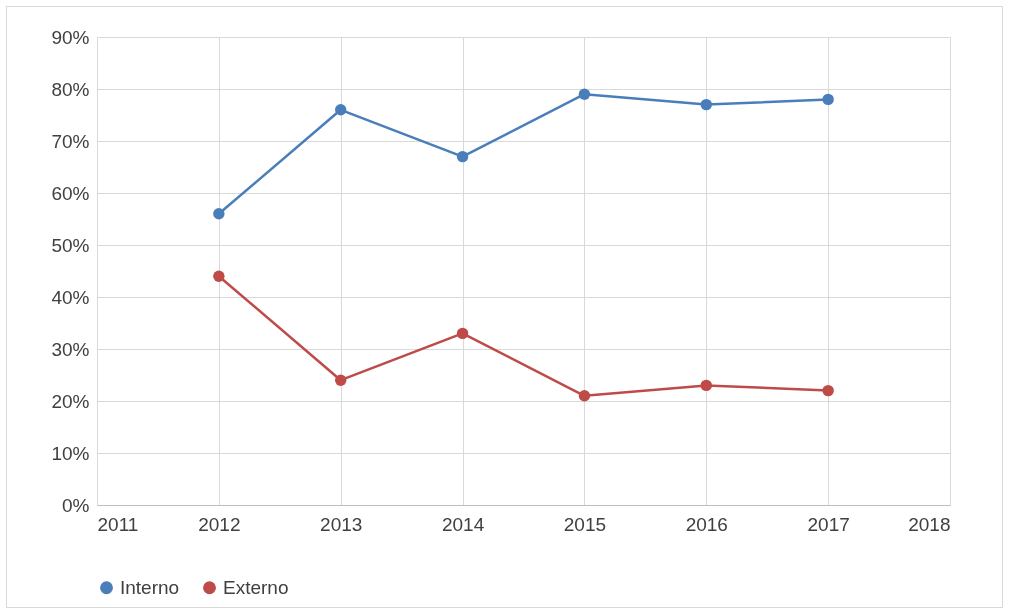 The height and width of the screenshot is (614, 1009). Describe the element at coordinates (341, 524) in the screenshot. I see `x-tick-label: 2013` at that location.